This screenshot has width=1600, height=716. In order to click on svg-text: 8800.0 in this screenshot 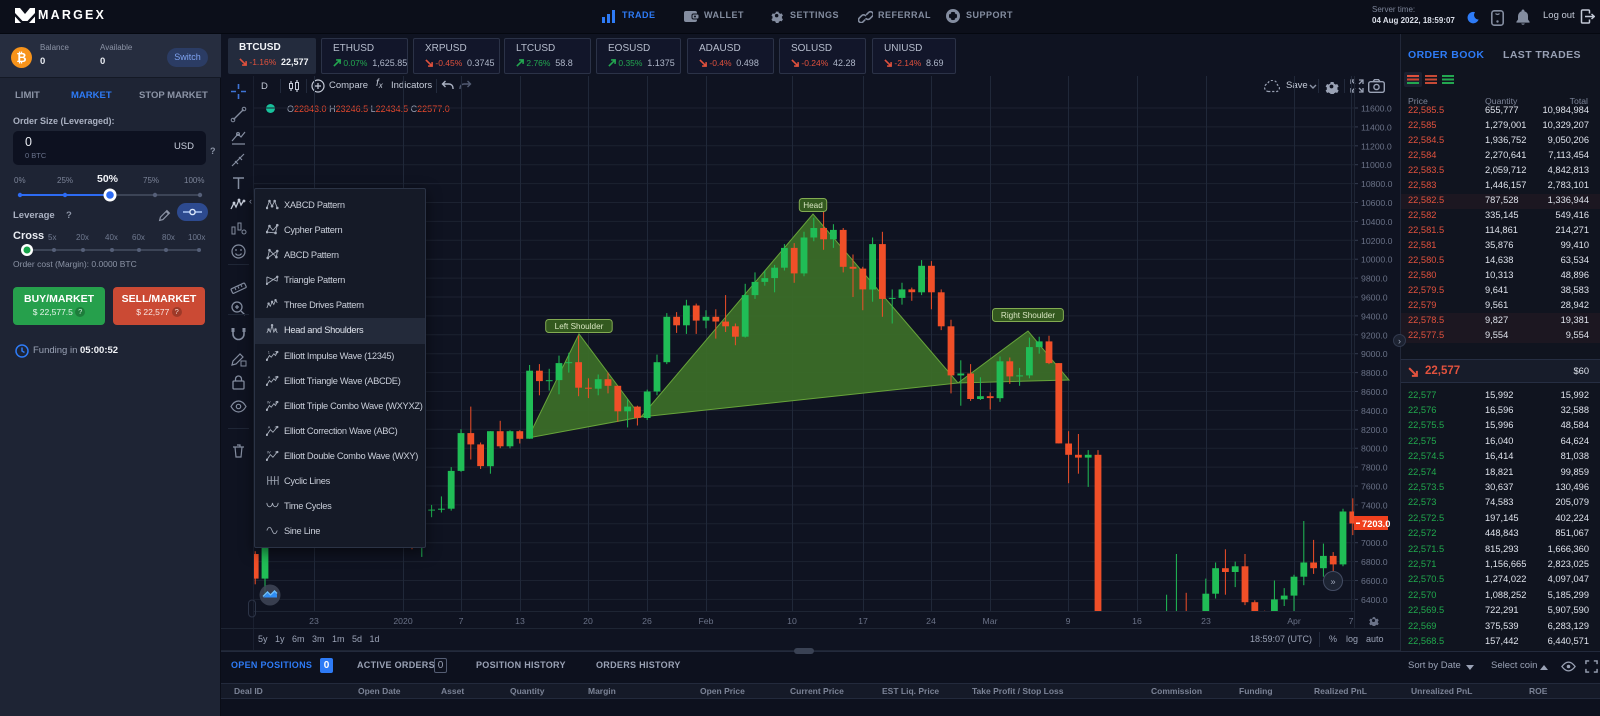, I will do `click(1374, 373)`.